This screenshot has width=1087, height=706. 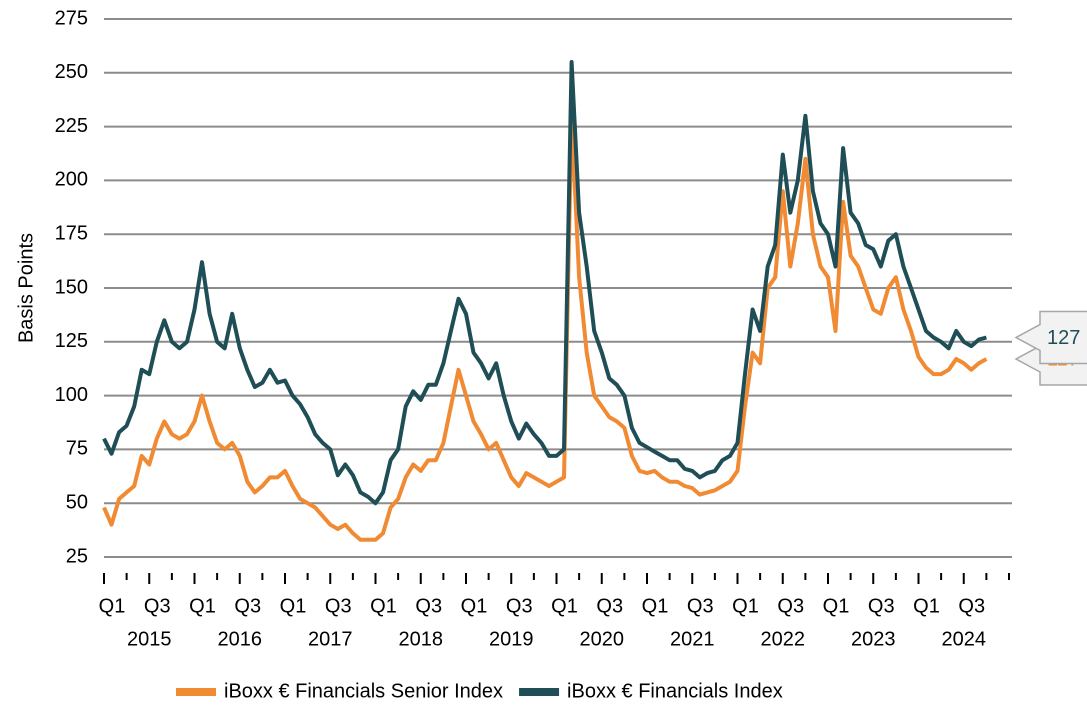 I want to click on x-group-label: 2021, so click(x=692, y=639).